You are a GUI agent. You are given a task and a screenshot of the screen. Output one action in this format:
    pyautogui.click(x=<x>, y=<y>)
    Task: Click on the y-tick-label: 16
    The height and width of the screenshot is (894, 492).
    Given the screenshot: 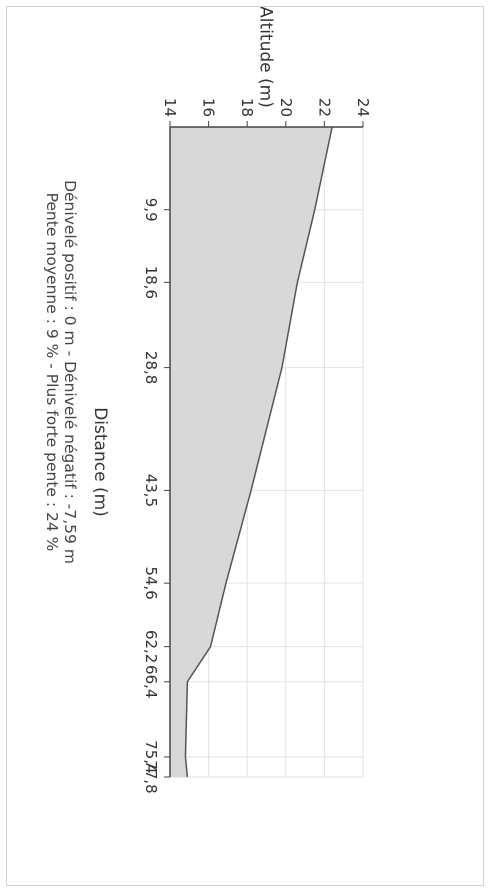 What is the action you would take?
    pyautogui.click(x=209, y=107)
    